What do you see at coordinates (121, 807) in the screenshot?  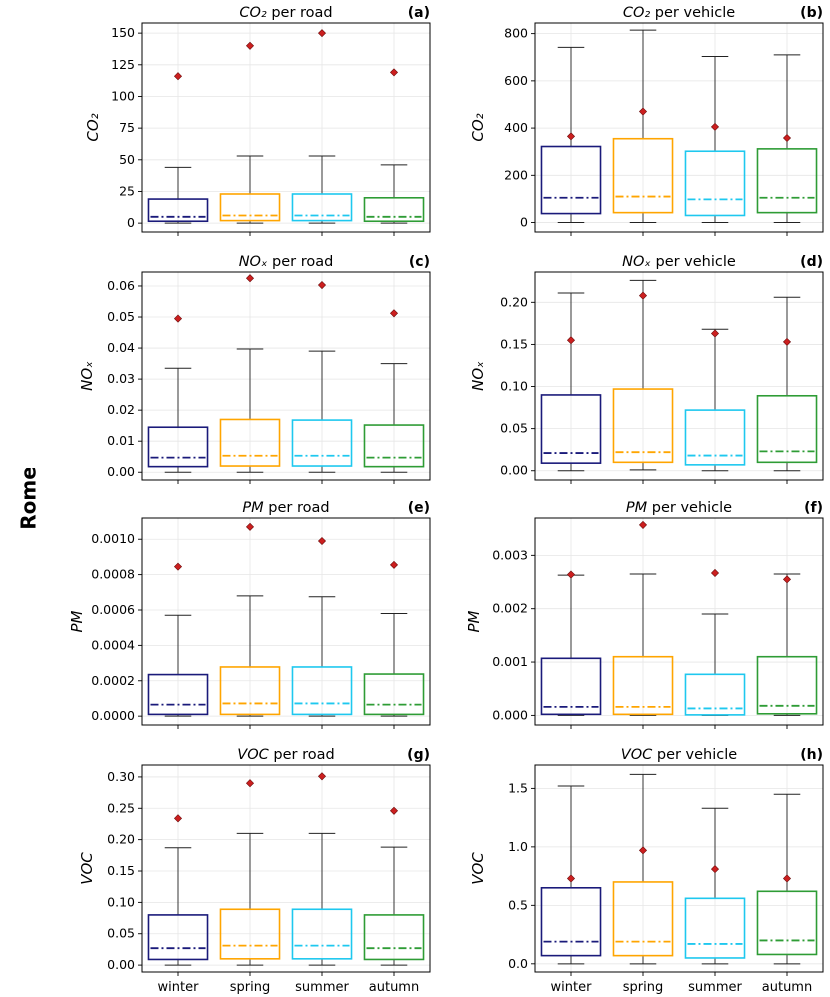 I see `y-tick-label: 0.25` at bounding box center [121, 807].